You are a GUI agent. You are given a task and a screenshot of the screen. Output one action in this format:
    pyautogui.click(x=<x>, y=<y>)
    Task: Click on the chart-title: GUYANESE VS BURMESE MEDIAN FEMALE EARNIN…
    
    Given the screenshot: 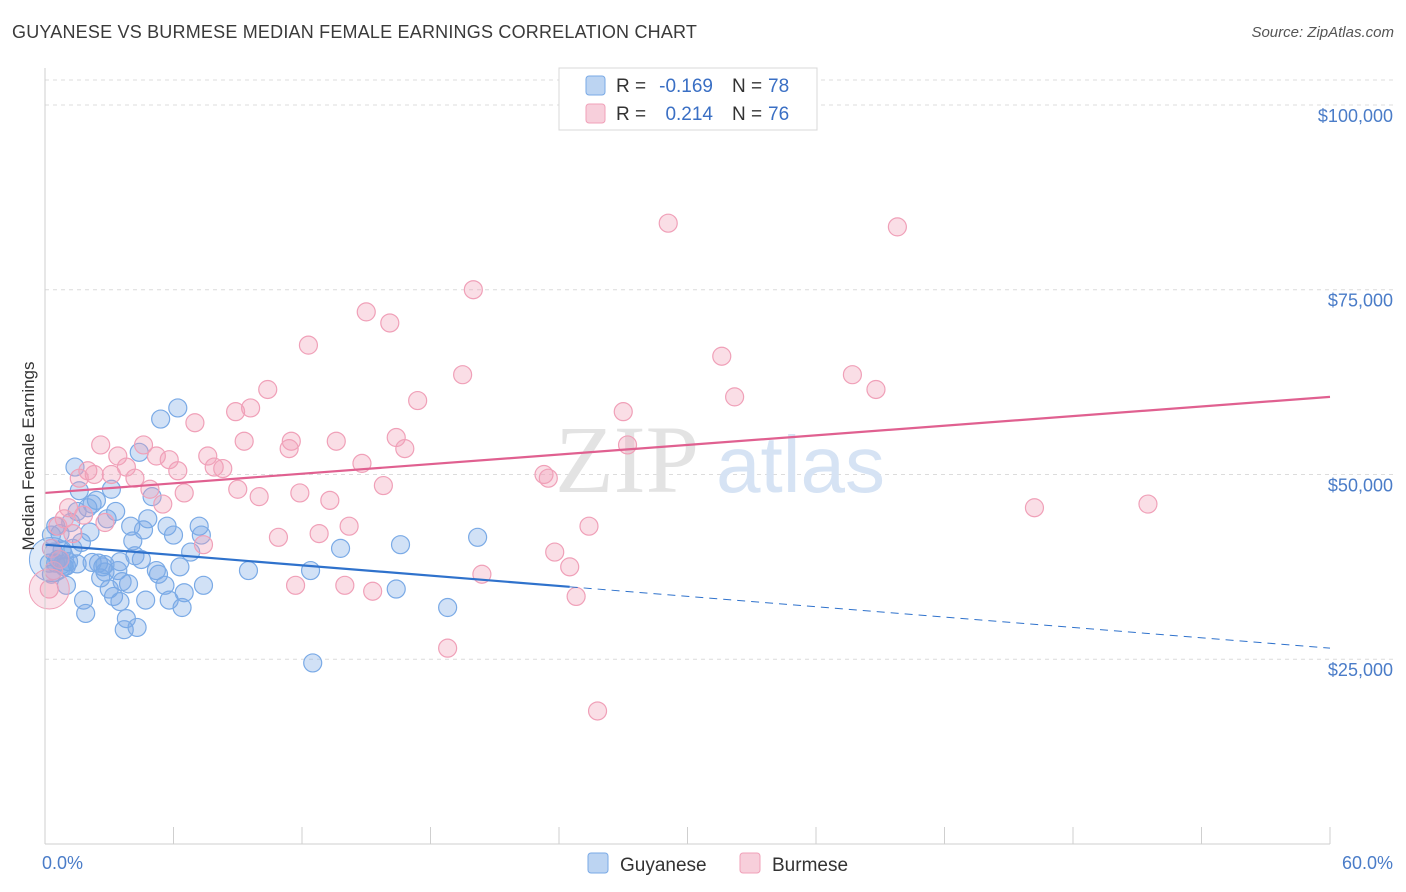 What is the action you would take?
    pyautogui.click(x=355, y=32)
    